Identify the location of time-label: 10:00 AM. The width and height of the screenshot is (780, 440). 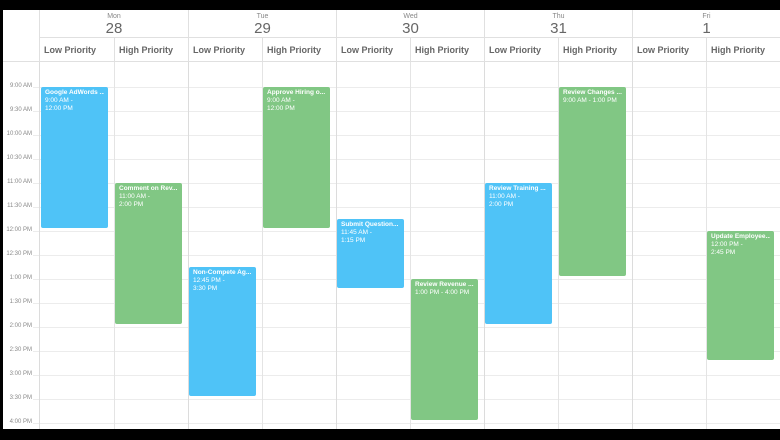
(19, 134).